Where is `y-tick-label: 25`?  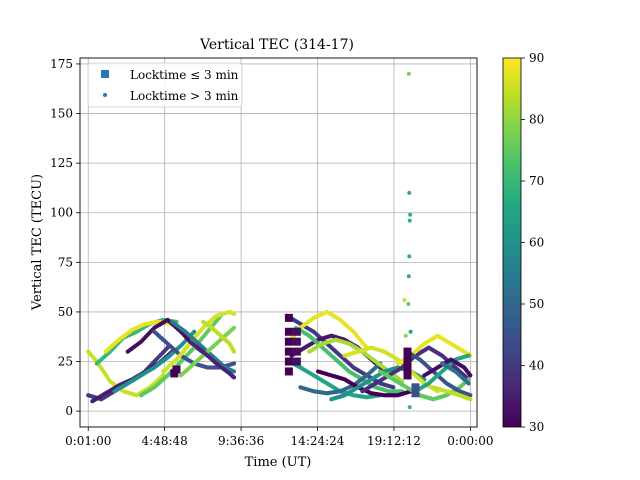
y-tick-label: 25 is located at coordinates (65, 362).